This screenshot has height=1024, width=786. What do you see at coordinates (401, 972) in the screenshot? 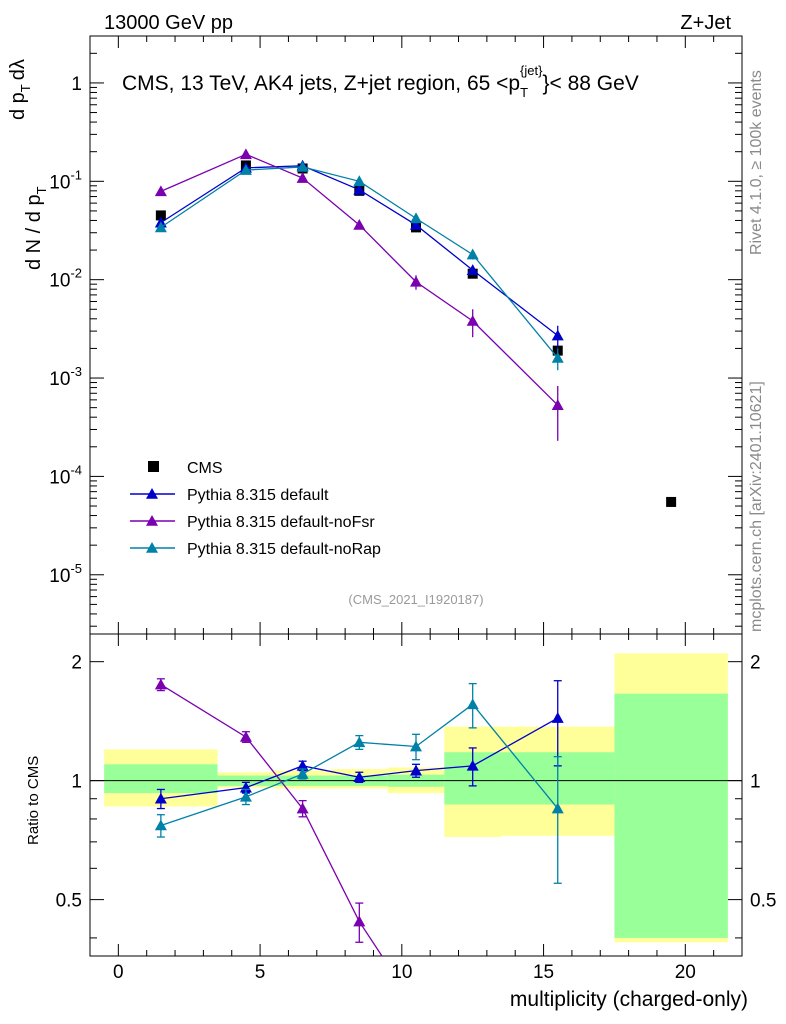
I see `x-tick-label: 10` at bounding box center [401, 972].